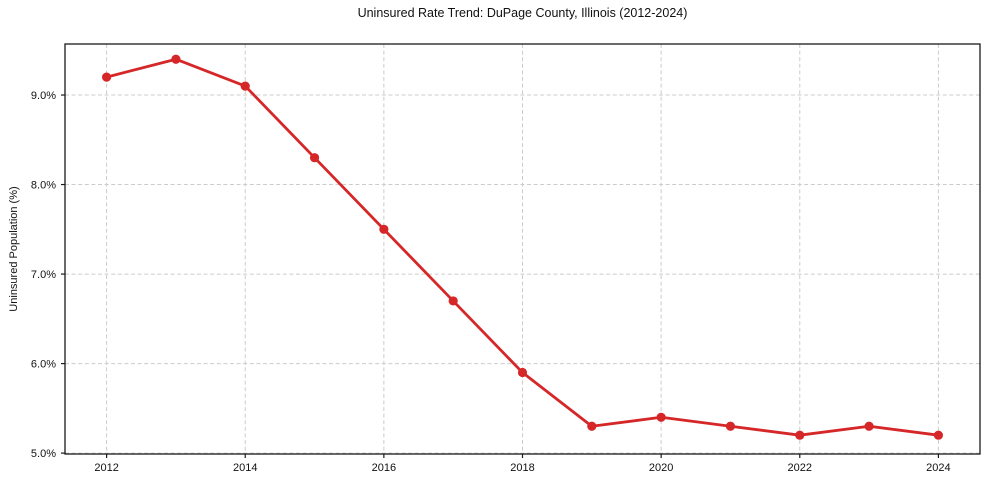 This screenshot has width=989, height=490. I want to click on x-tick-label: 2012, so click(106, 468).